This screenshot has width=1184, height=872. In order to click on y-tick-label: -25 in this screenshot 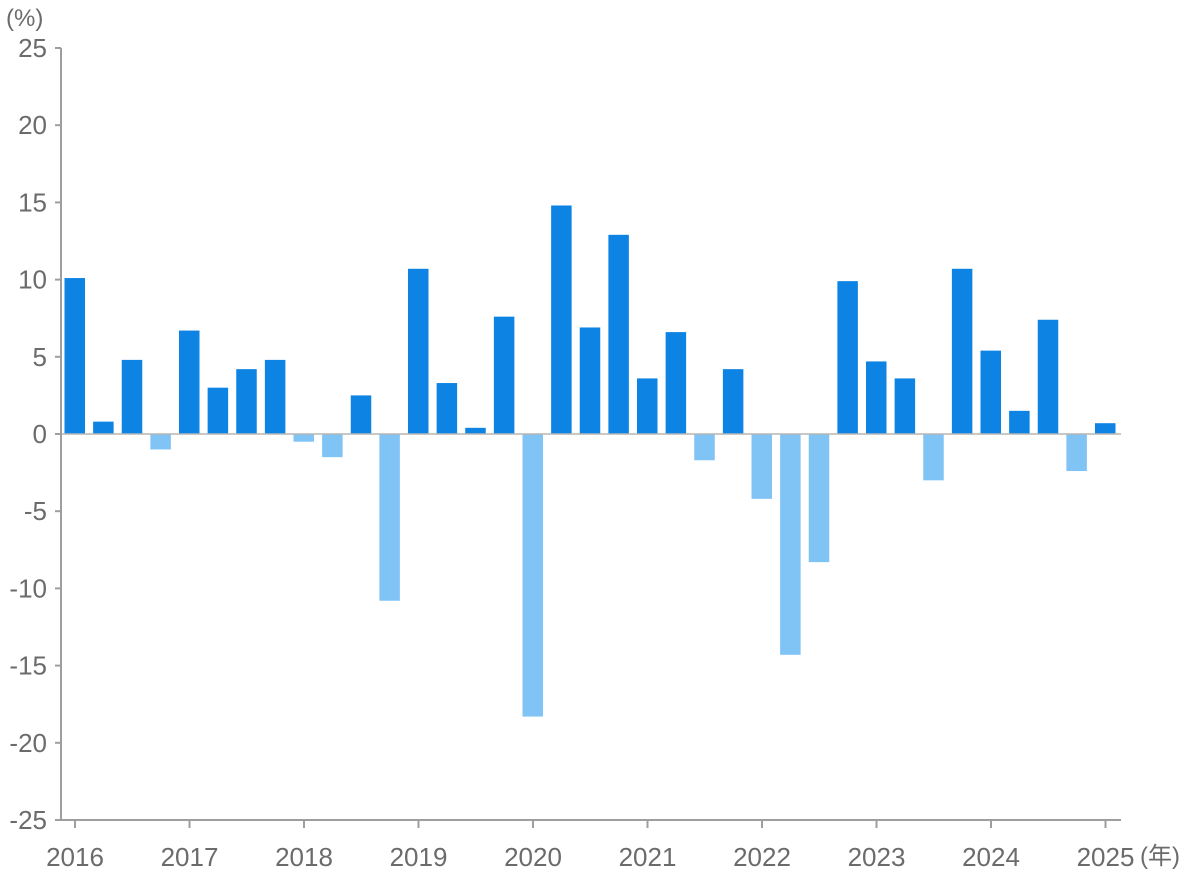, I will do `click(28, 820)`.